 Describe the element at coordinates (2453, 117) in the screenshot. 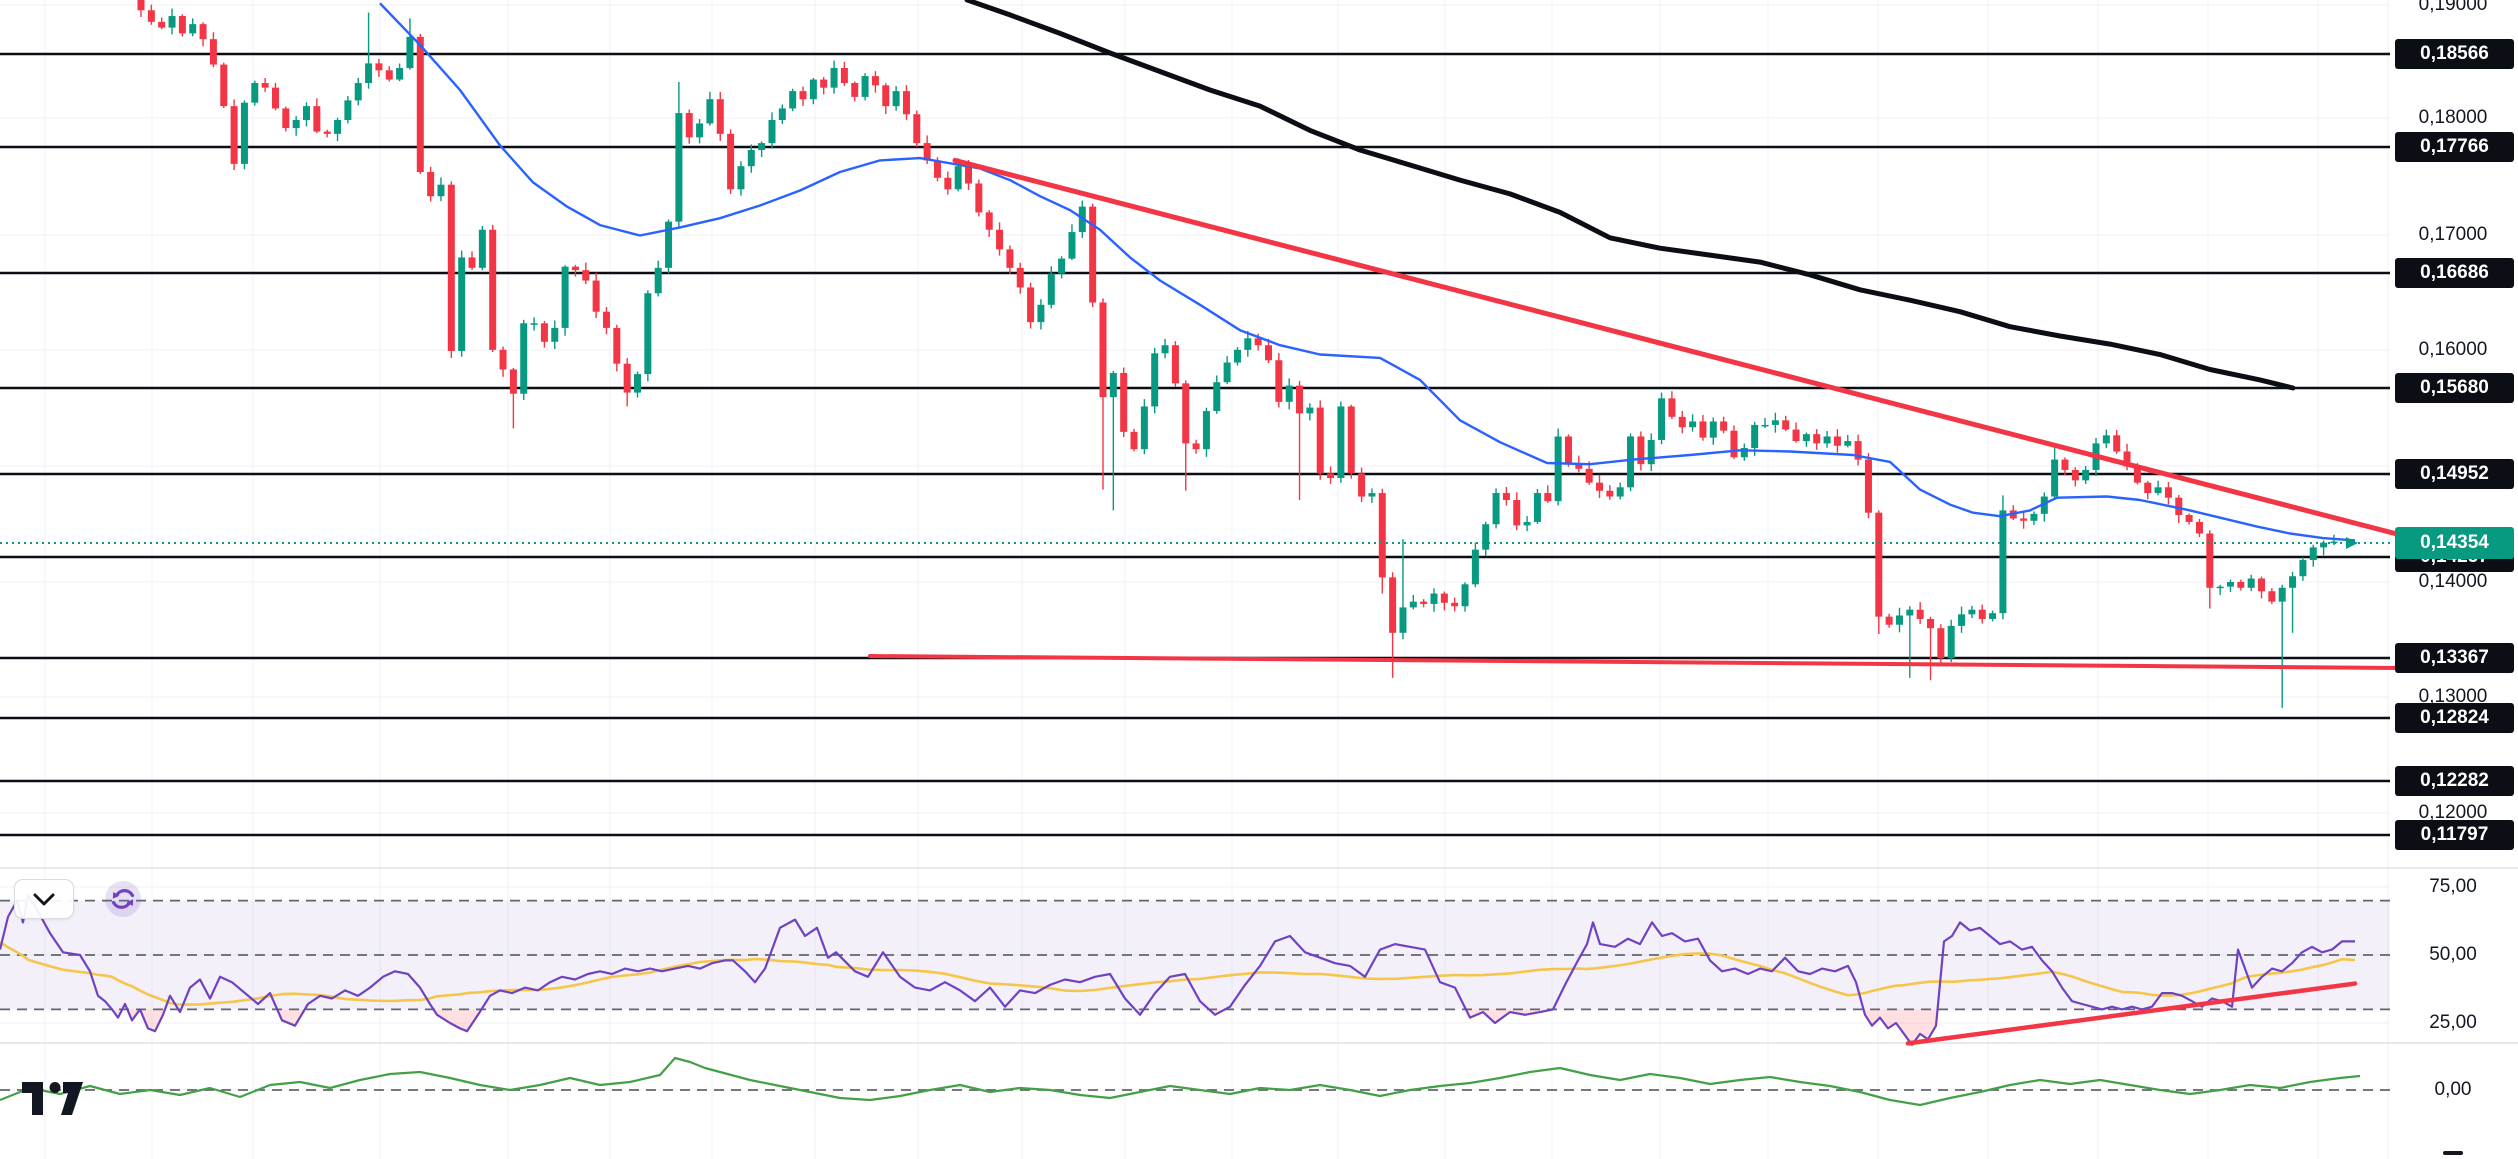

I see `axis-gridline-label: 0,18000` at that location.